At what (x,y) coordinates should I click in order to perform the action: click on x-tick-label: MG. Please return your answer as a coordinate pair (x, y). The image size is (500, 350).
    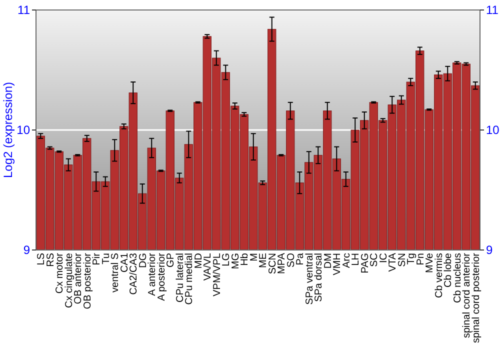
    Looking at the image, I should click on (236, 261).